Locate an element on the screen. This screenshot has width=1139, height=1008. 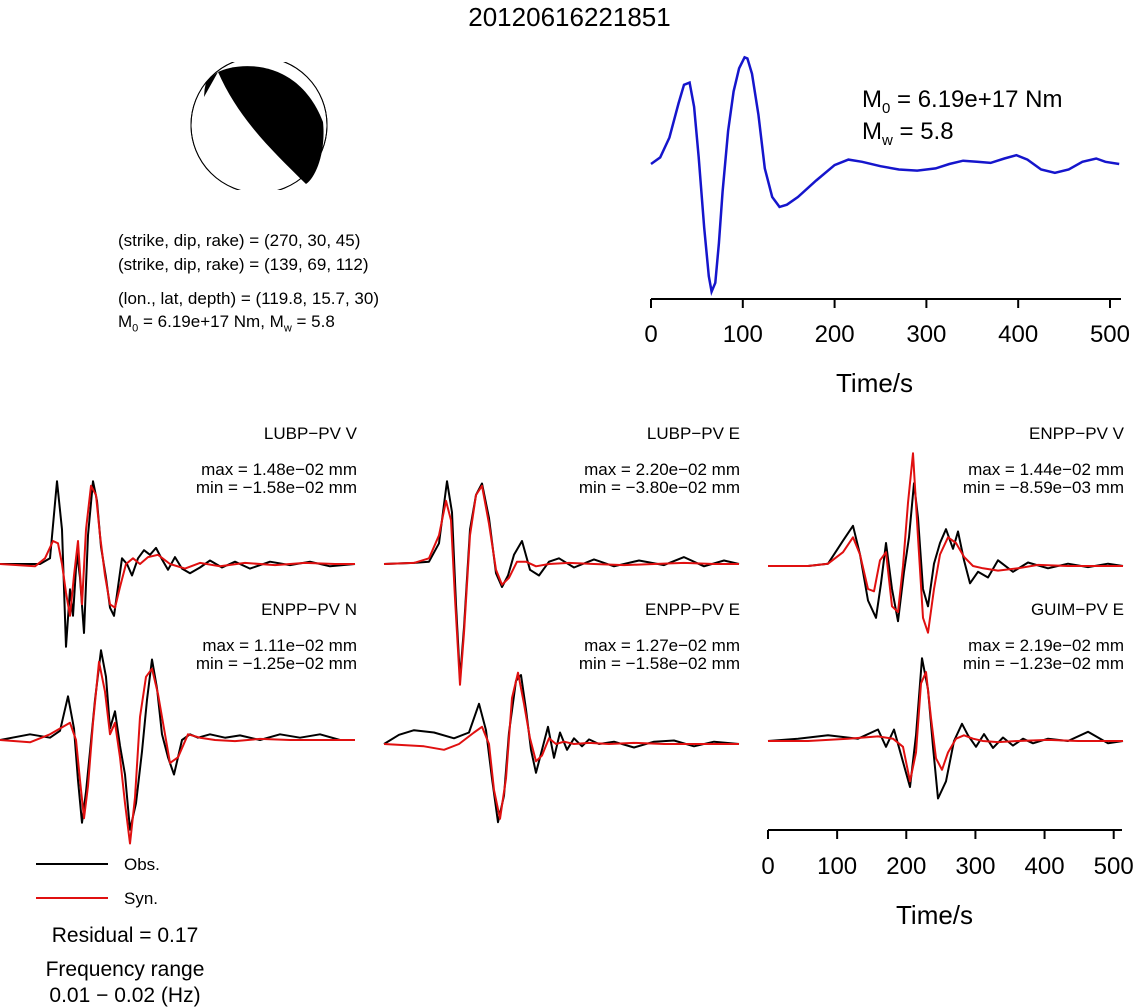
station-max: max = 2.19e−02 mm is located at coordinates (1046, 645).